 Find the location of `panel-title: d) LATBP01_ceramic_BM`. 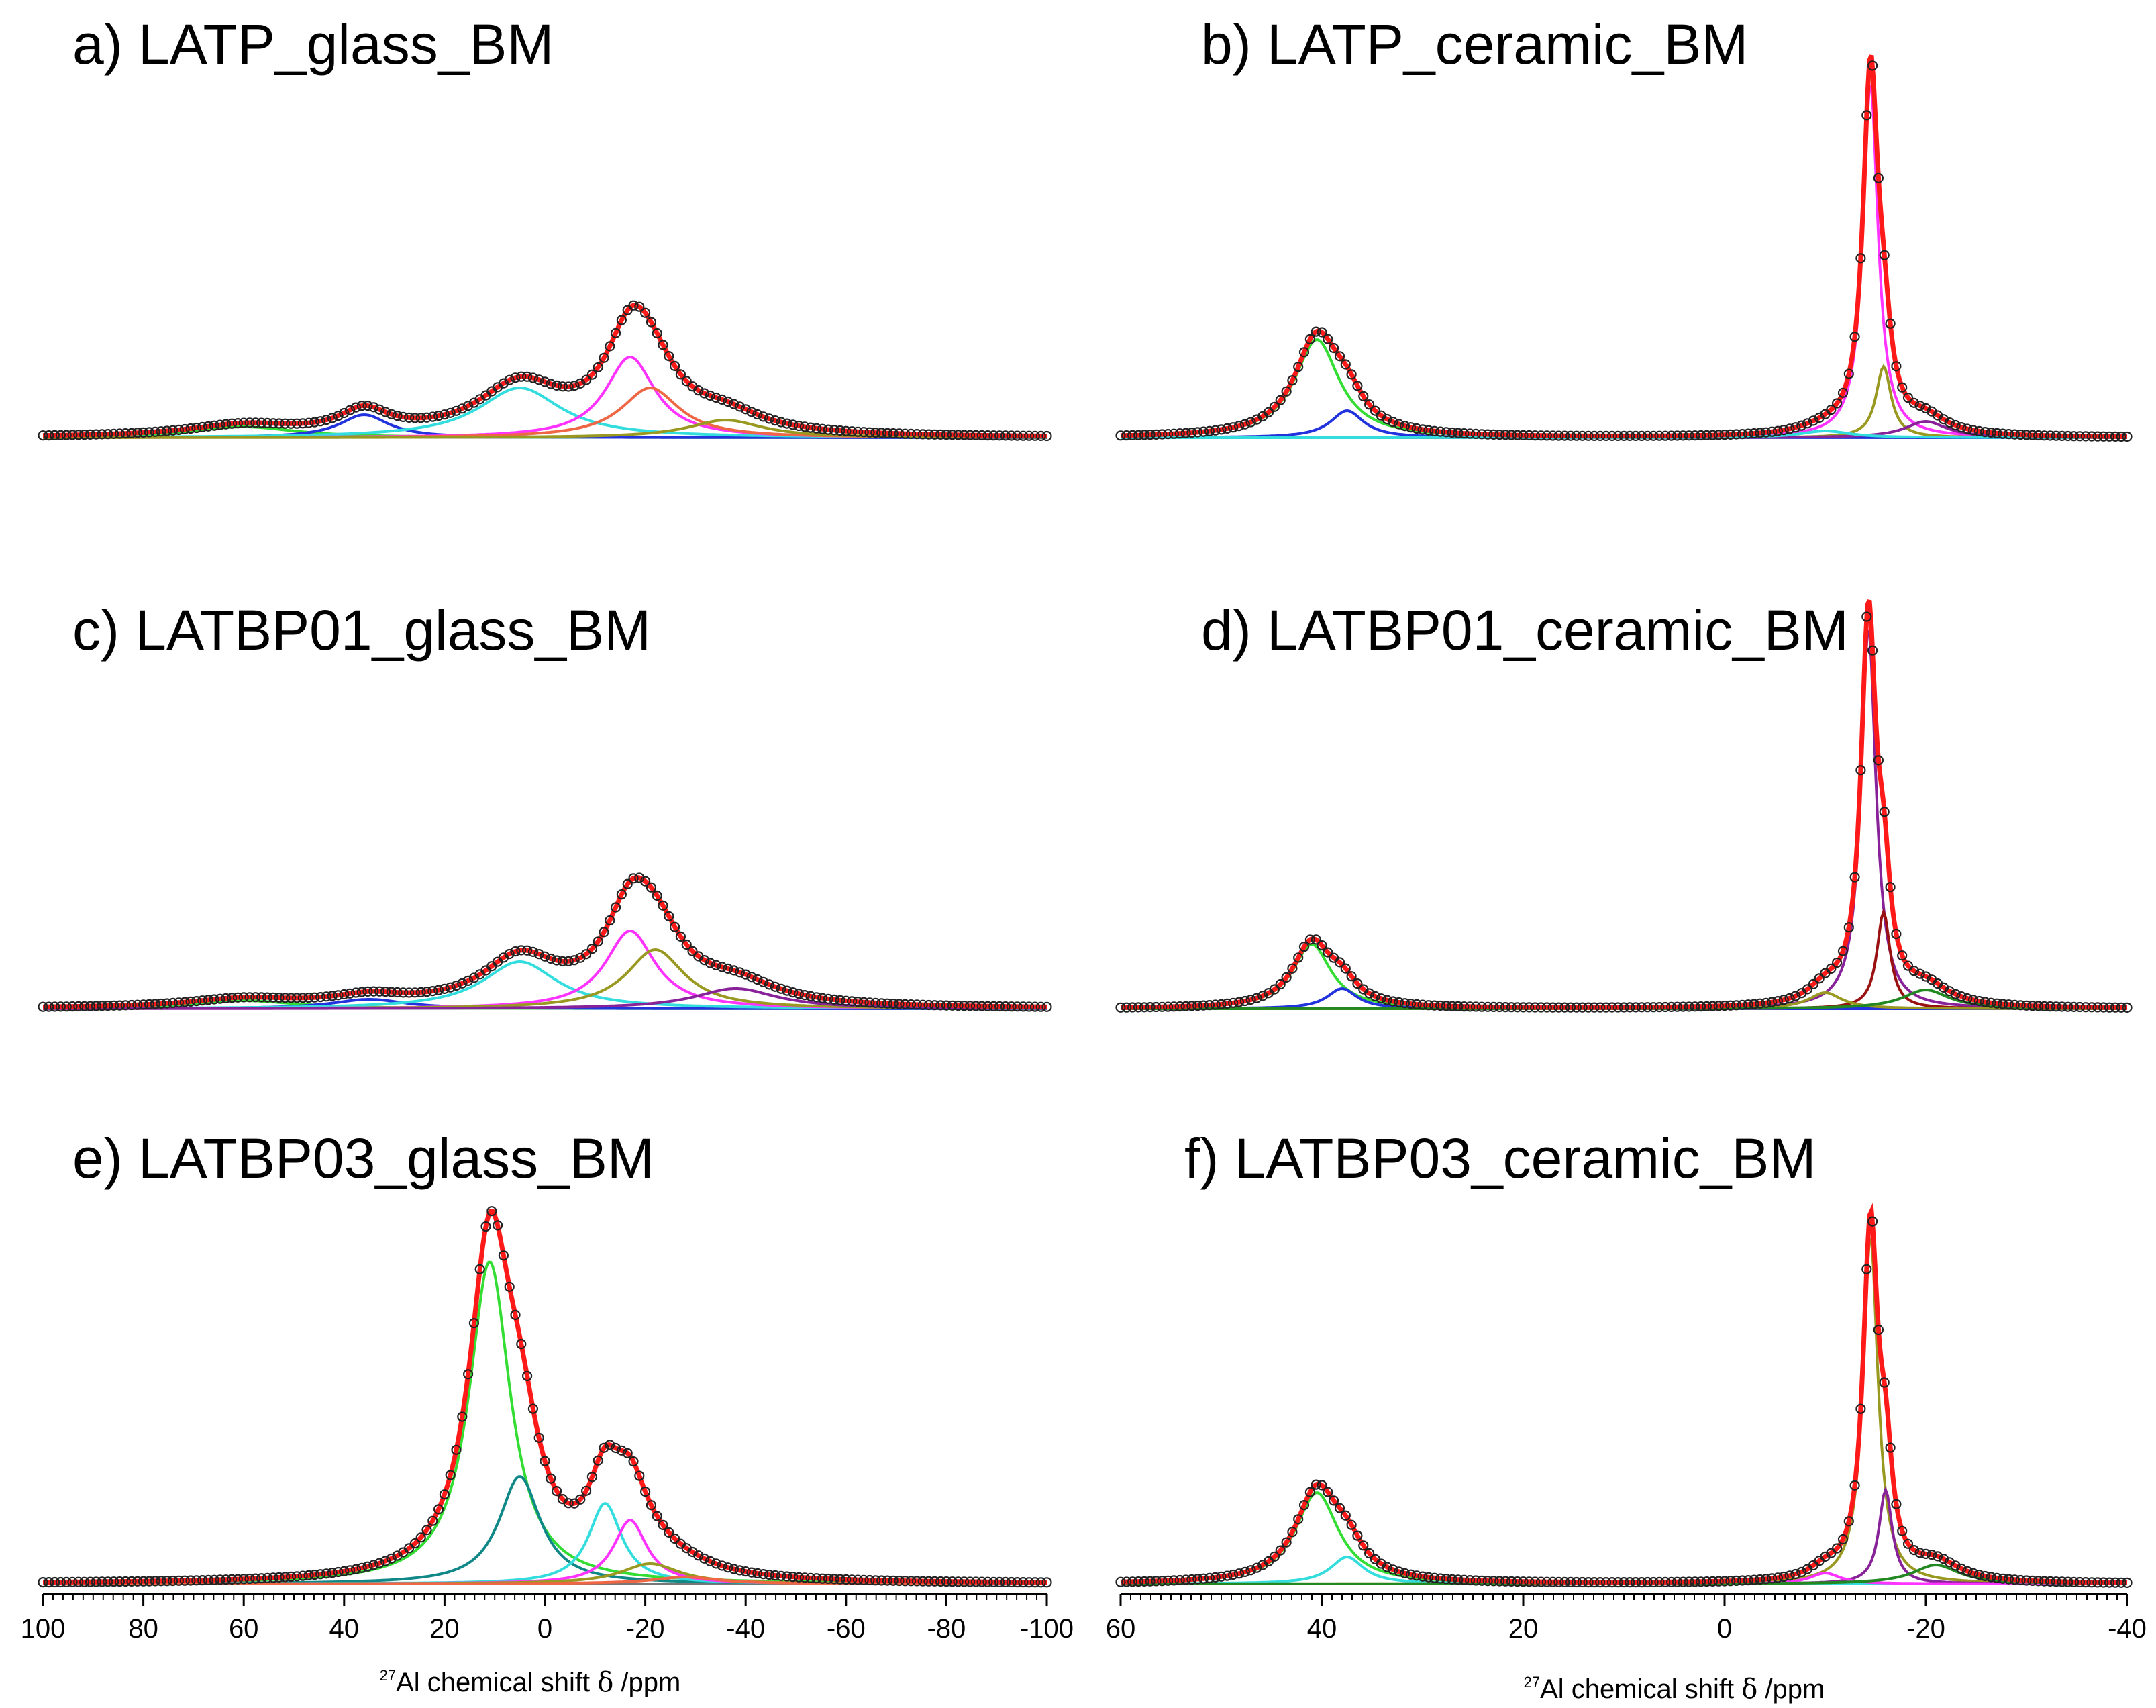

panel-title: d) LATBP01_ceramic_BM is located at coordinates (1525, 630).